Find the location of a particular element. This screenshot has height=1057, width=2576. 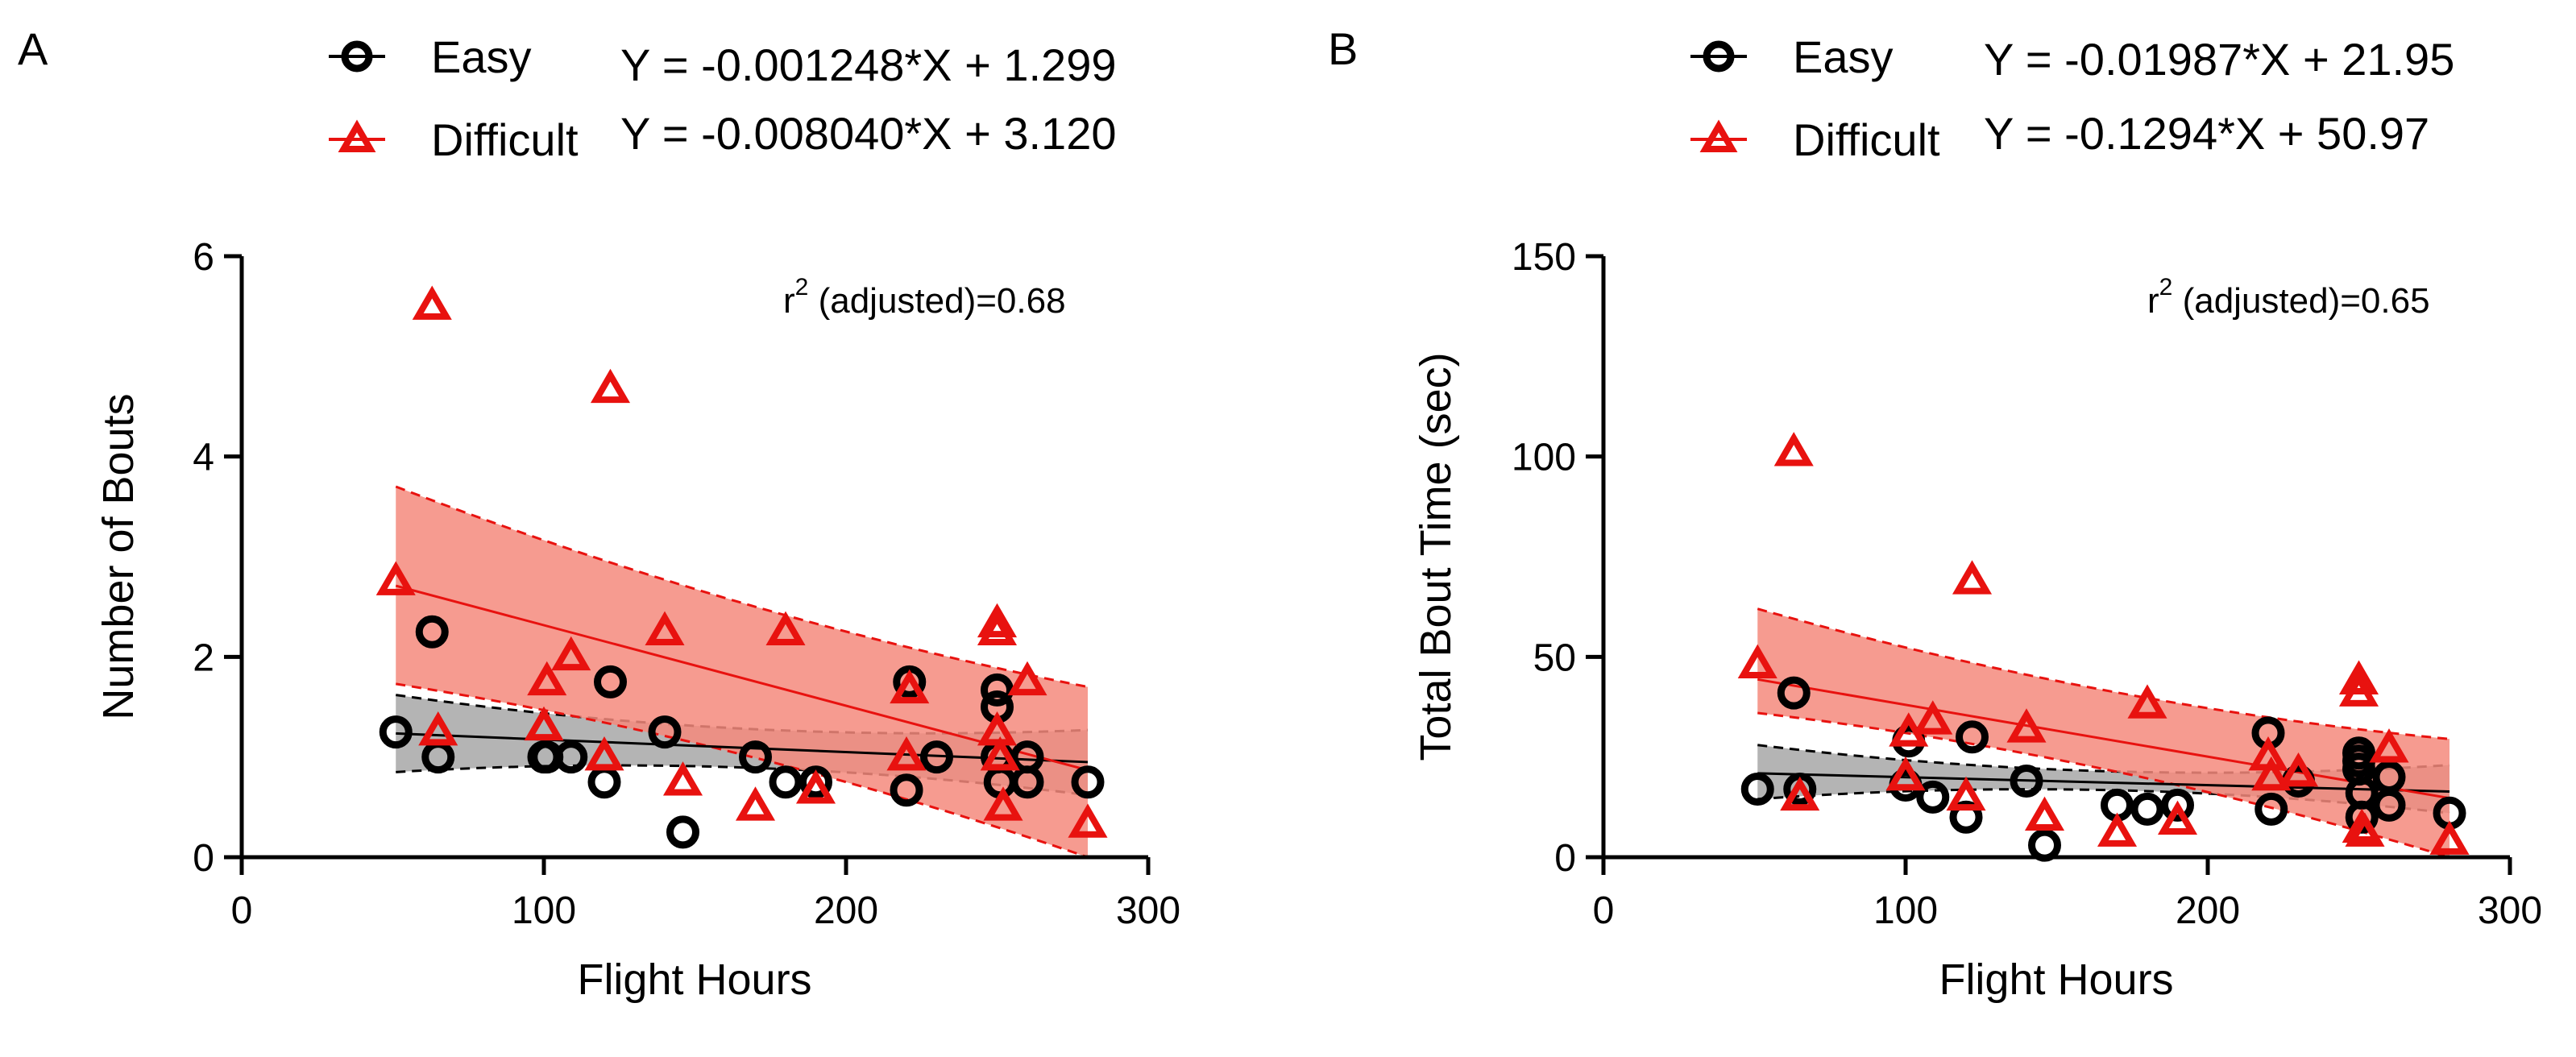

r-squared-annotation: r2 (adjusted)=0.65 is located at coordinates (2288, 297).